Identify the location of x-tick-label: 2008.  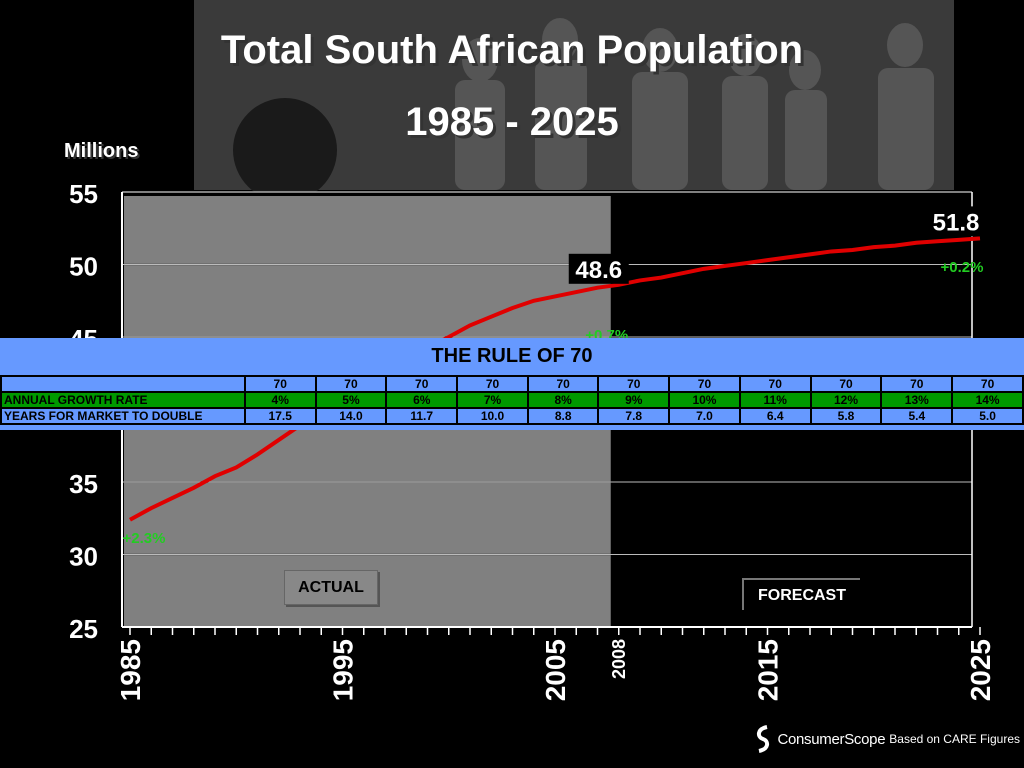
(619, 659).